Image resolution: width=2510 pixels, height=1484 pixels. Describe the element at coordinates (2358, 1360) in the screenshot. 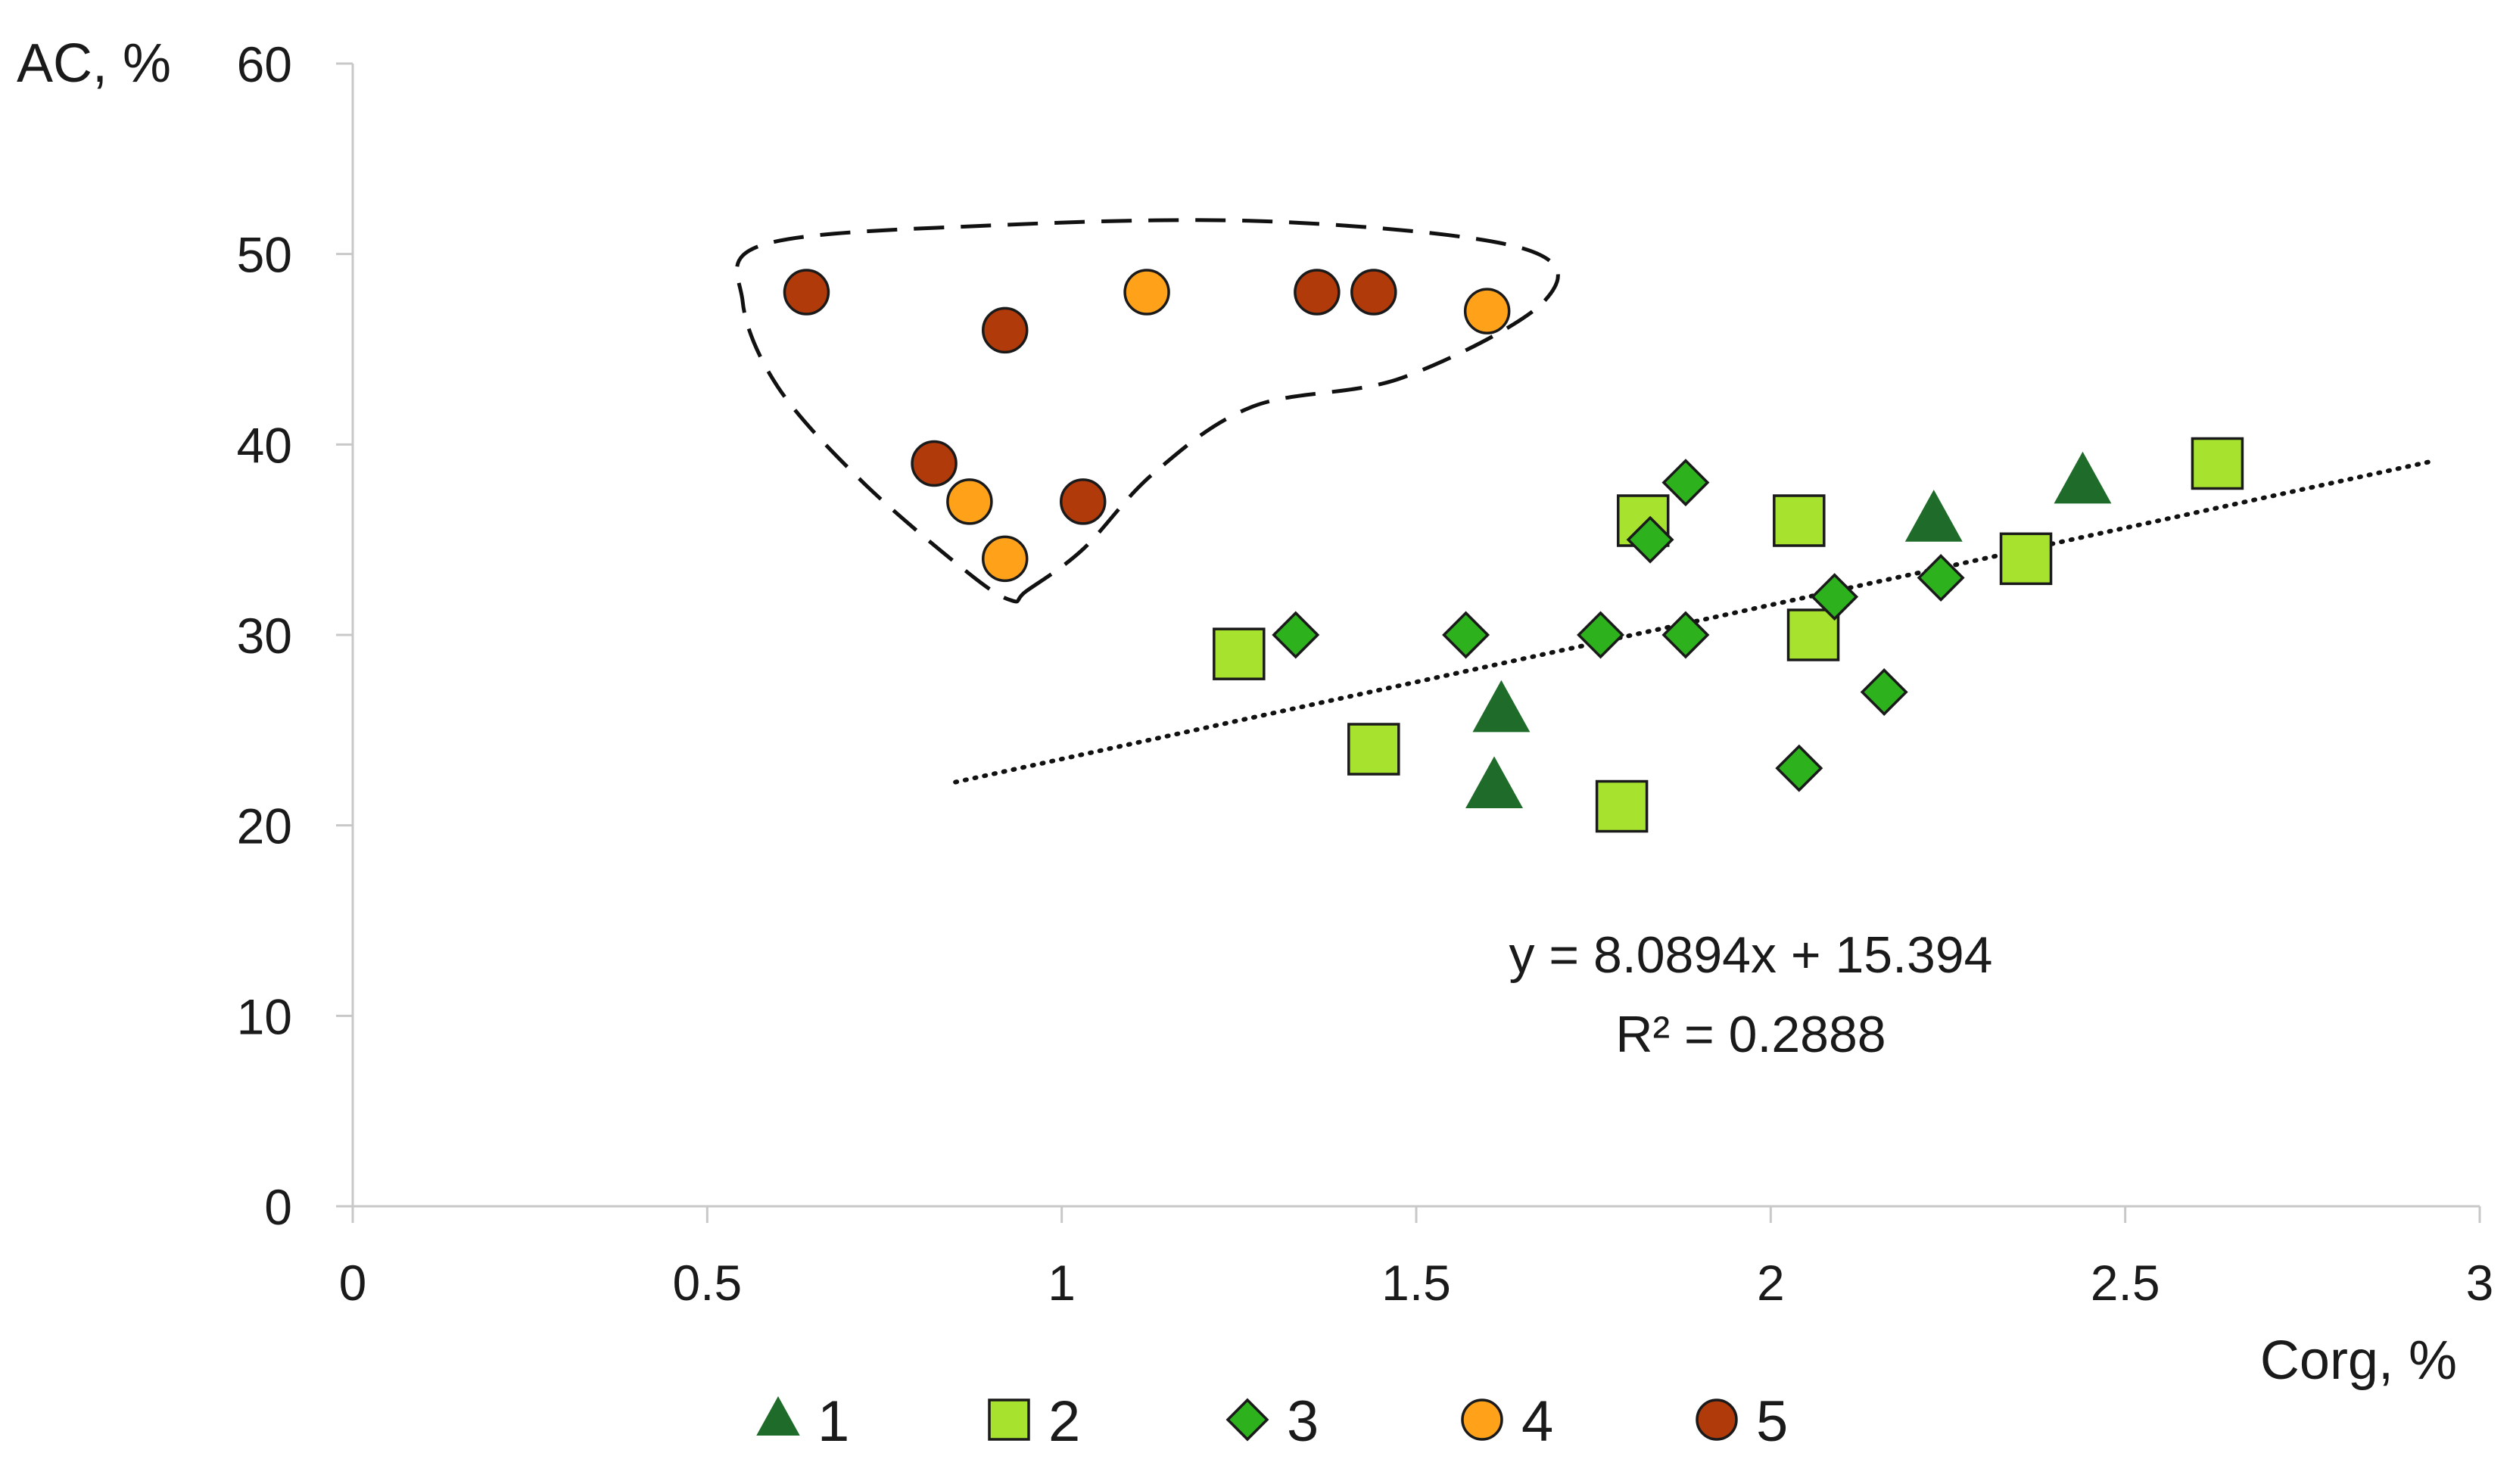

I see `x-axis-title: Corg, %` at that location.